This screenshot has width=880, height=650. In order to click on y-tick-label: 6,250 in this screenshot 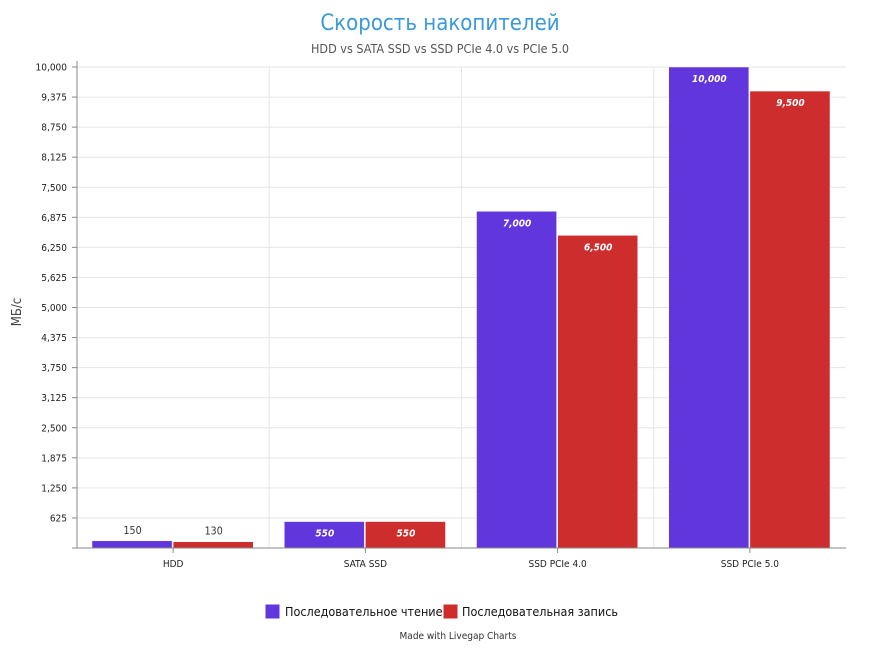, I will do `click(54, 248)`.